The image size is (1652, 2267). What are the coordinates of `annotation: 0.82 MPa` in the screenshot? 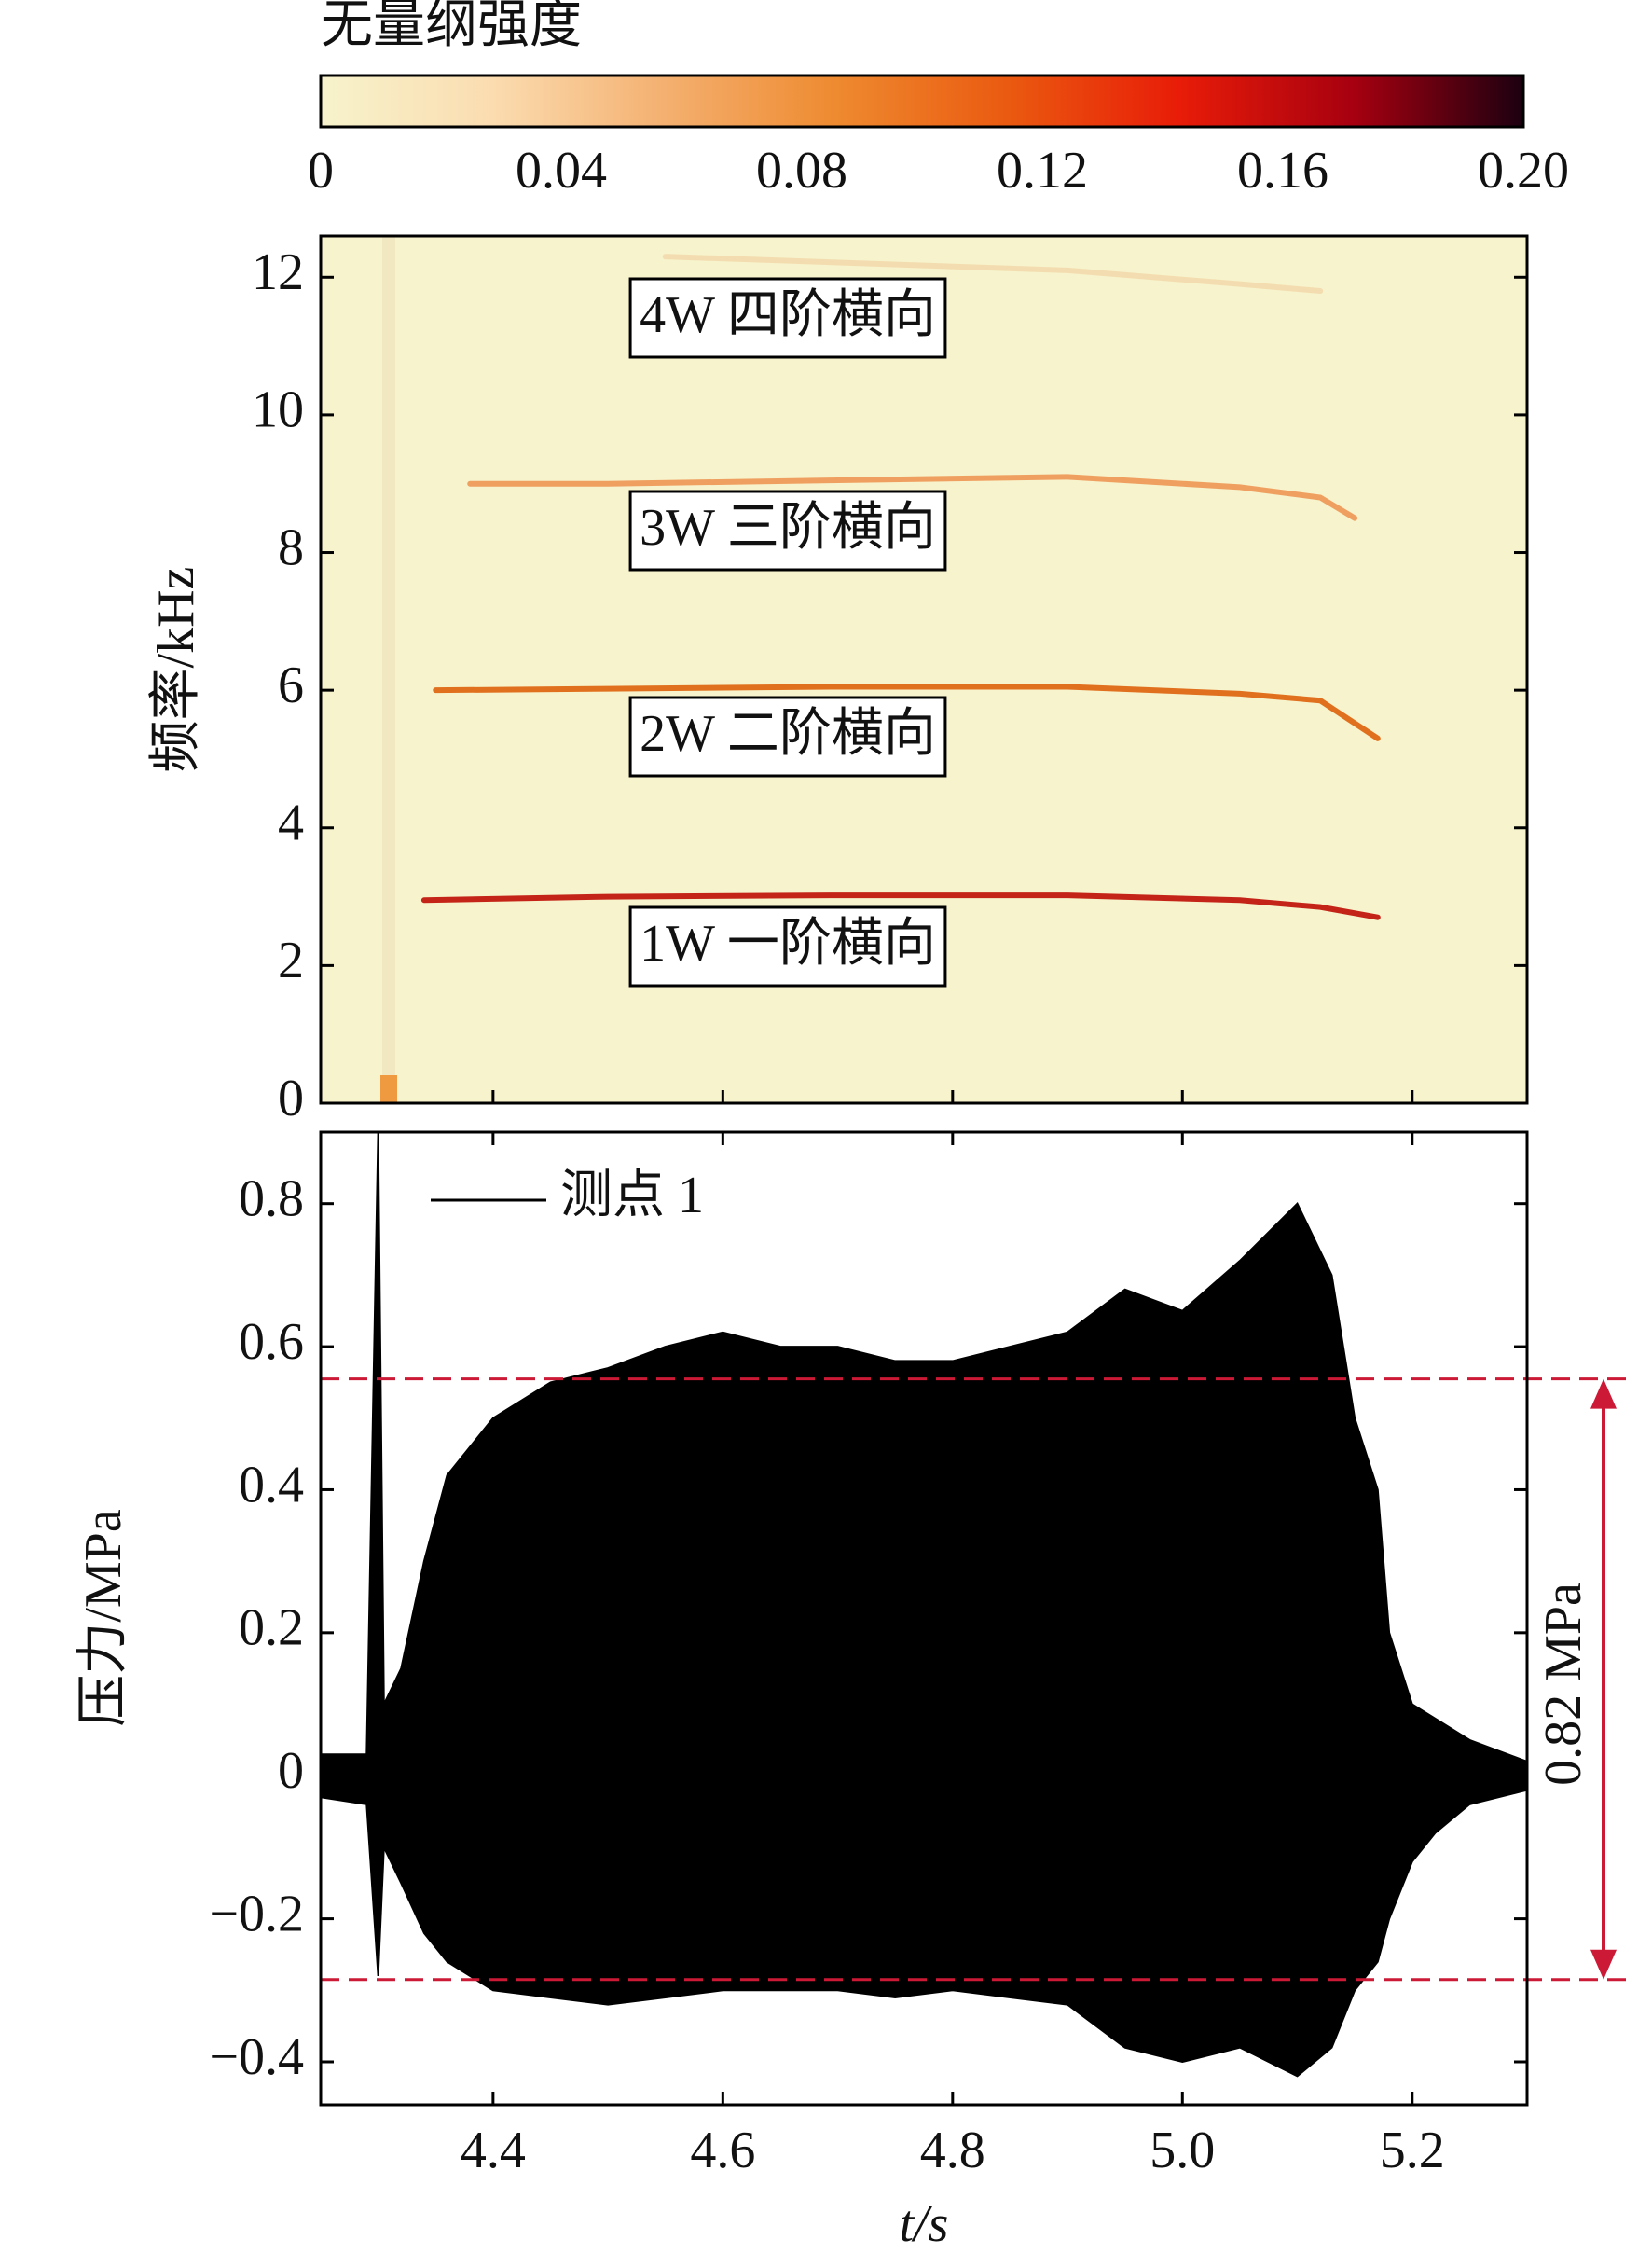 It's located at (1563, 1684).